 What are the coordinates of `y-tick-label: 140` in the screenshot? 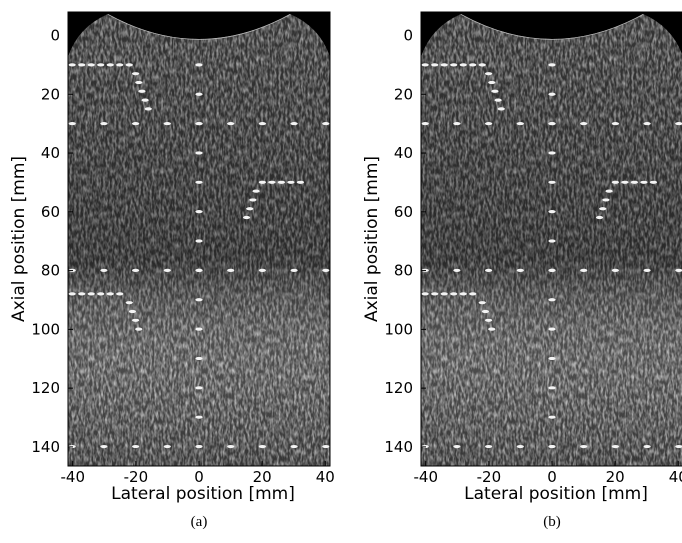 It's located at (45, 447).